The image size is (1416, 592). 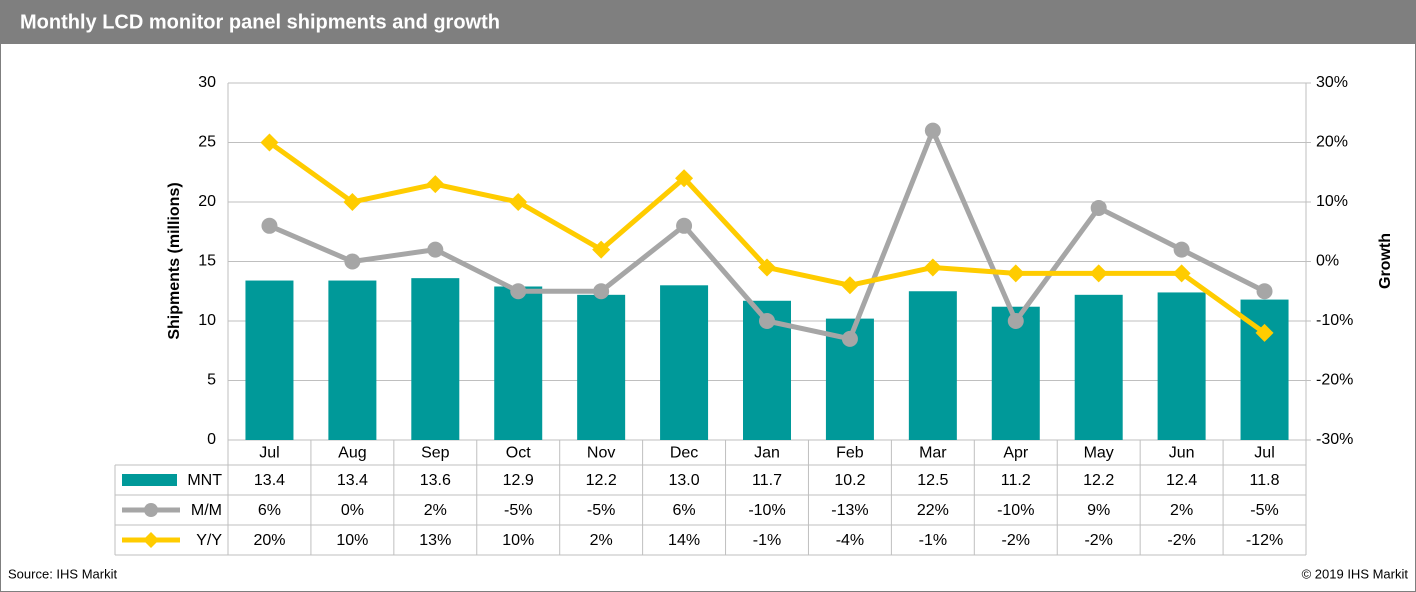 I want to click on y-tick-label: 0, so click(x=211, y=439).